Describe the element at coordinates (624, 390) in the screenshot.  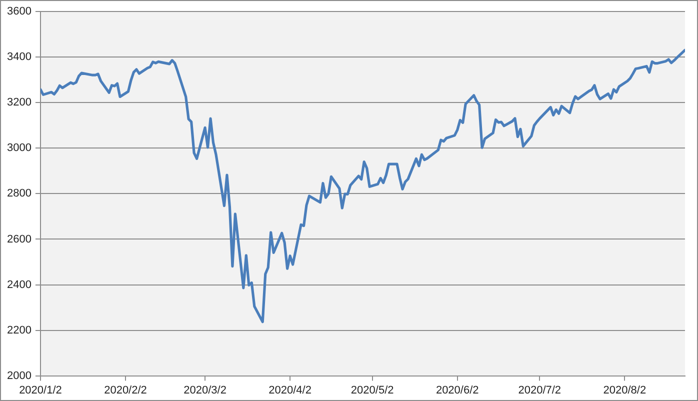
I see `x-tick-label: 2020/8/2` at that location.